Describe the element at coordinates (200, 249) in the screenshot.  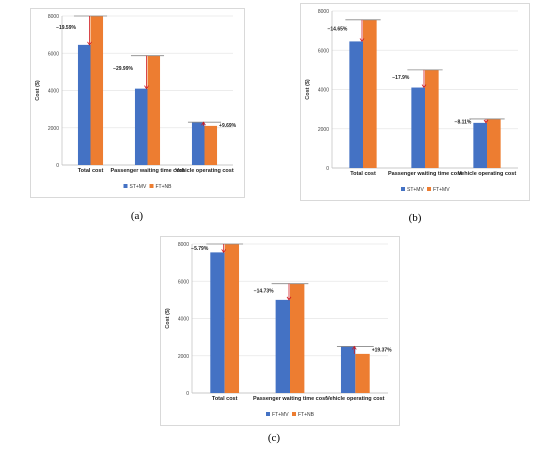
I see `annotation-label: −5.79%` at that location.